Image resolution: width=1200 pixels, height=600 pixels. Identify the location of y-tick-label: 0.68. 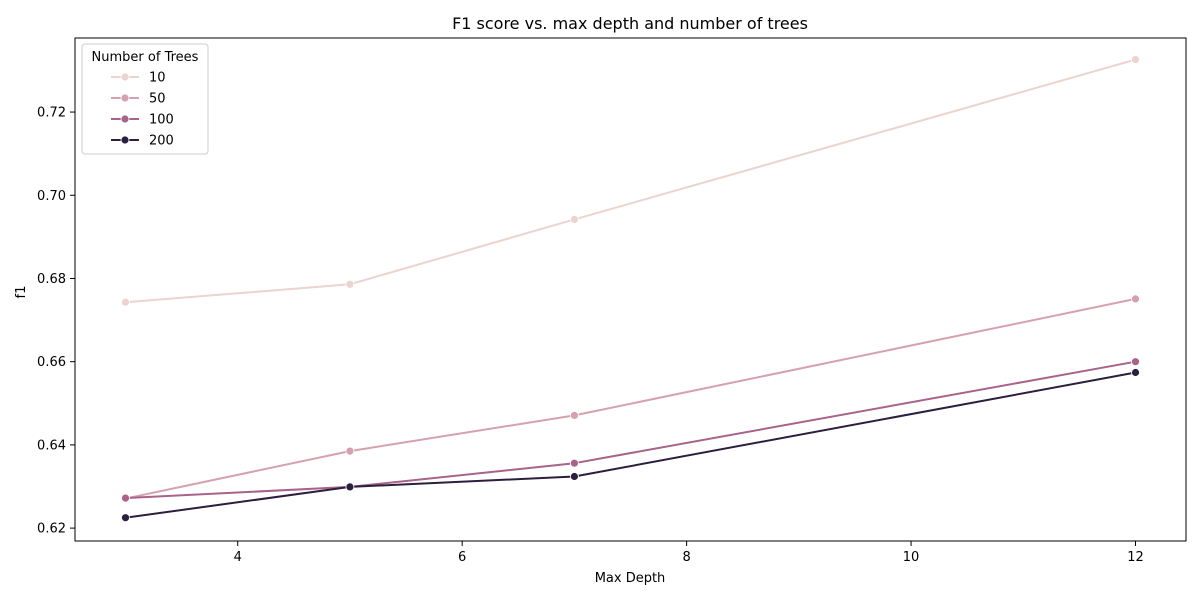
(51, 279).